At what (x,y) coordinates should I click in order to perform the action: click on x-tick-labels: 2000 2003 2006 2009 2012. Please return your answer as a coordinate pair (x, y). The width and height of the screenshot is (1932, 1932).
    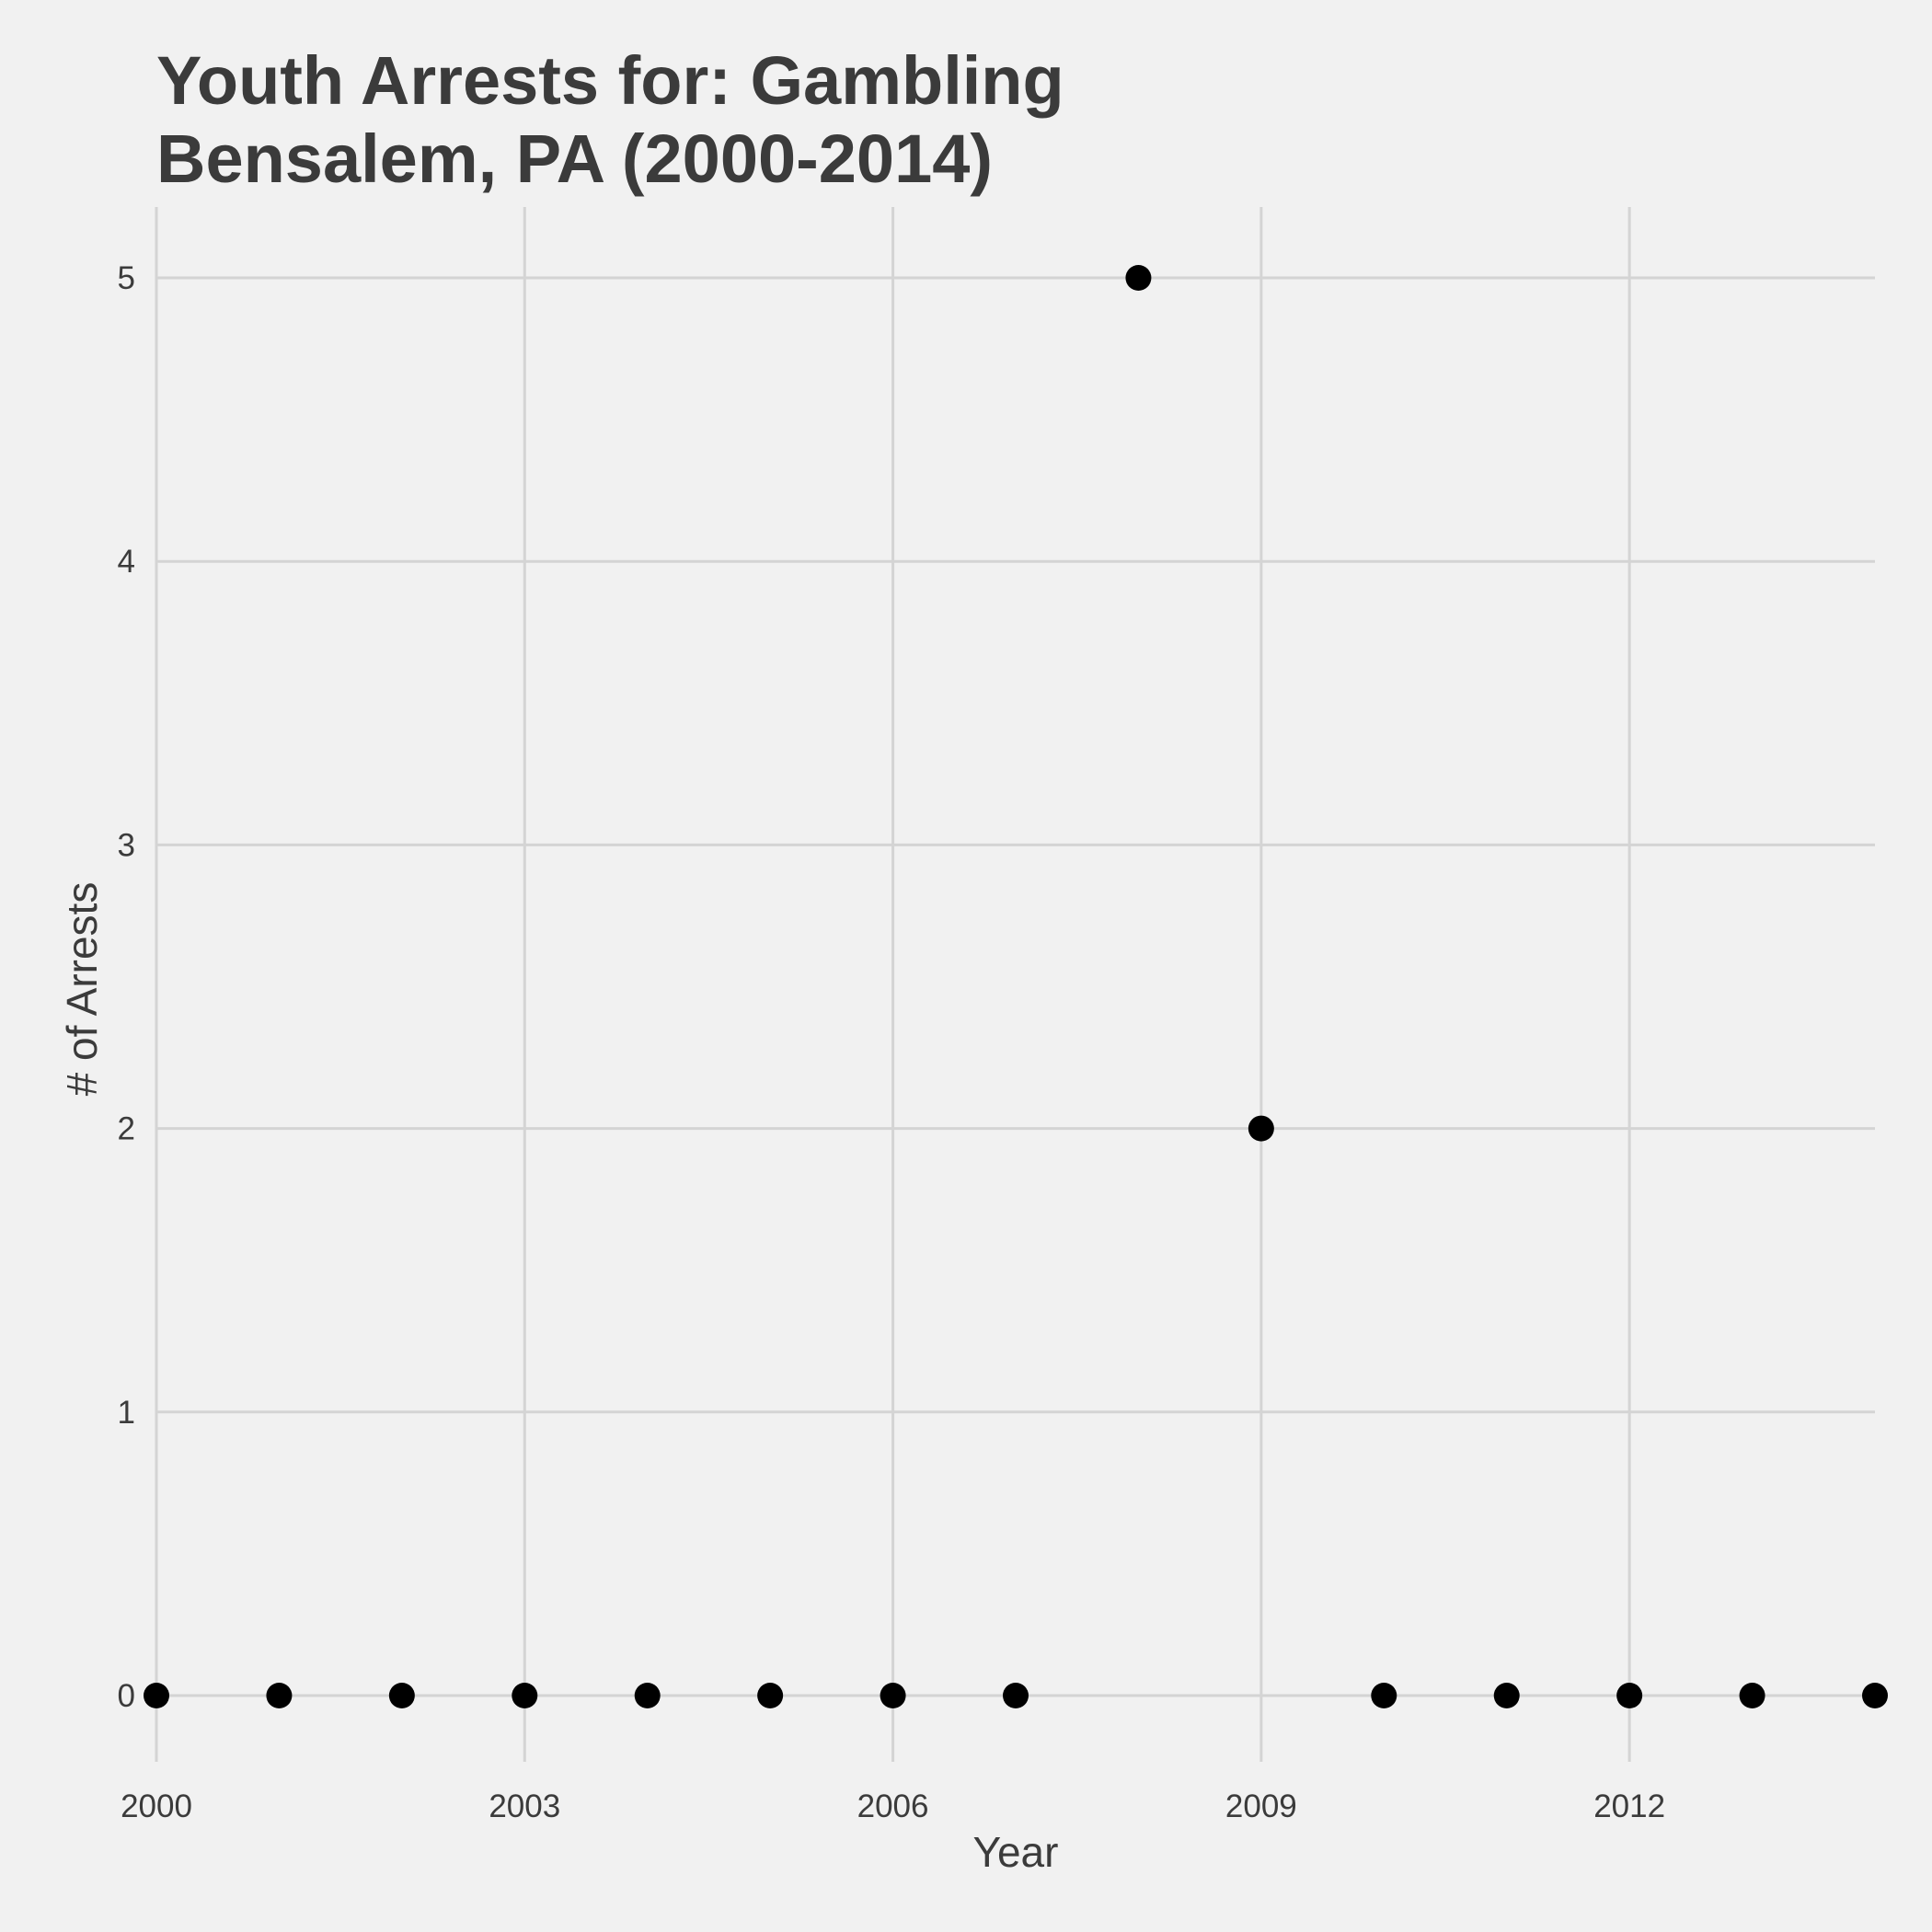
    Looking at the image, I should click on (893, 1806).